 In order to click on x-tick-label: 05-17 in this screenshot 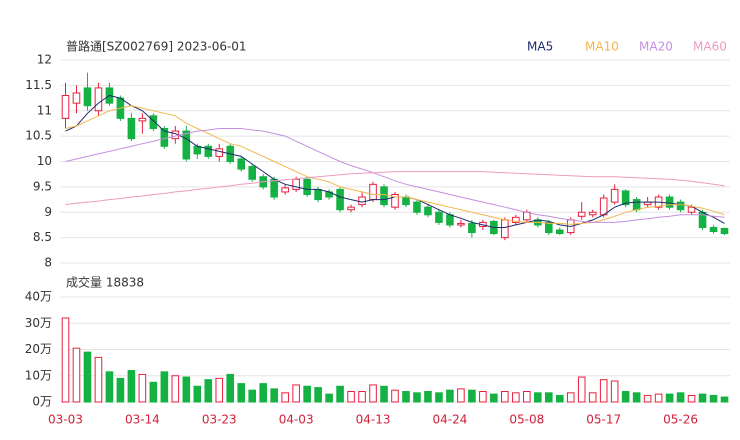, I will do `click(603, 420)`.